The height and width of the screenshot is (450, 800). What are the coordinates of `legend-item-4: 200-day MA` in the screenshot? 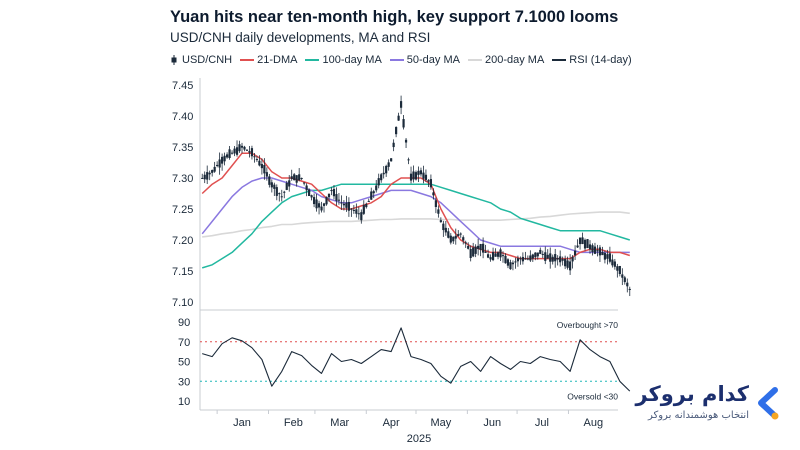 It's located at (505, 60).